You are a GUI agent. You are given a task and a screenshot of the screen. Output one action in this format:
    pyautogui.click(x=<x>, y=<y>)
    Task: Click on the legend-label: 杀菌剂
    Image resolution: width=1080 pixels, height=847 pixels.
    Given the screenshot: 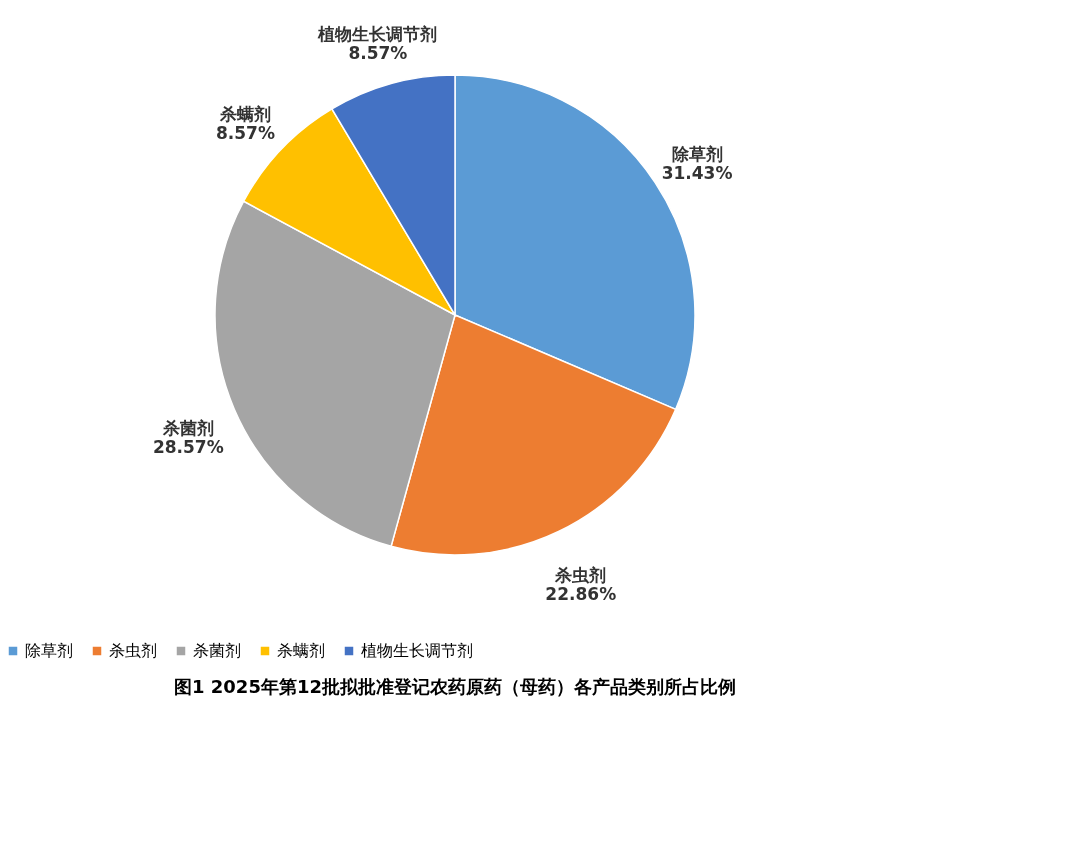 What is the action you would take?
    pyautogui.click(x=217, y=650)
    